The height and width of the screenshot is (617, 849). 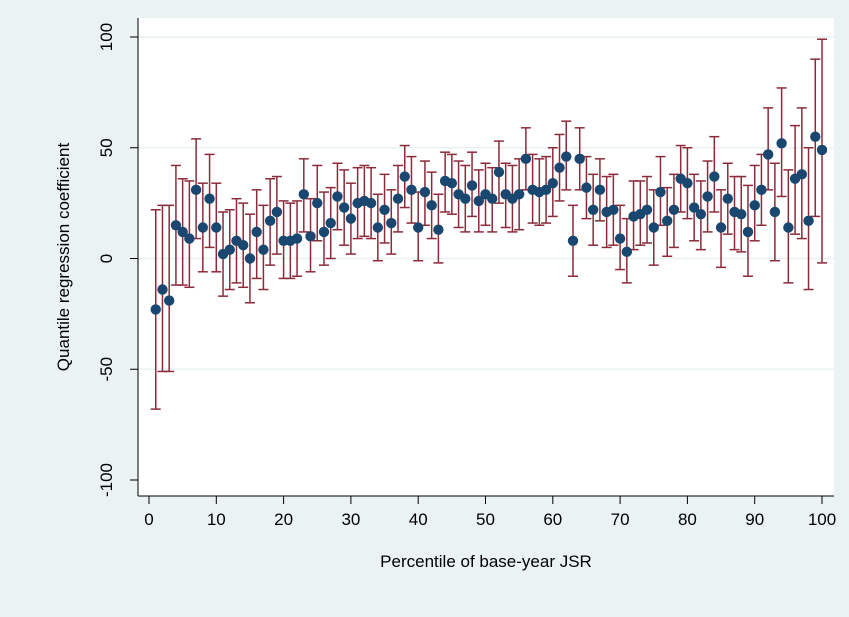 I want to click on y-tick-label: 50, so click(x=106, y=147).